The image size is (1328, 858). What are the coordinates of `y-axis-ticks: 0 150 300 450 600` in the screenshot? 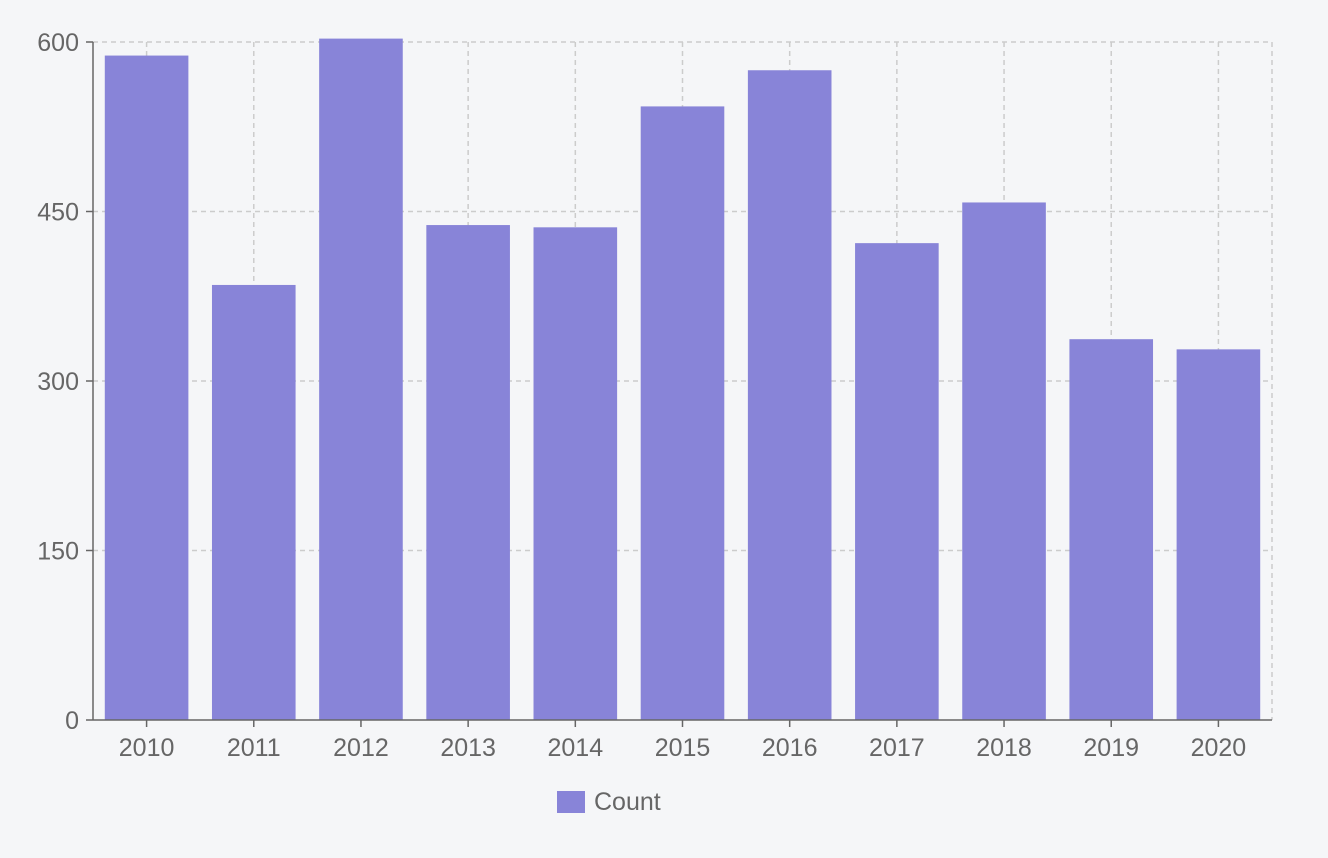 It's located at (65, 382).